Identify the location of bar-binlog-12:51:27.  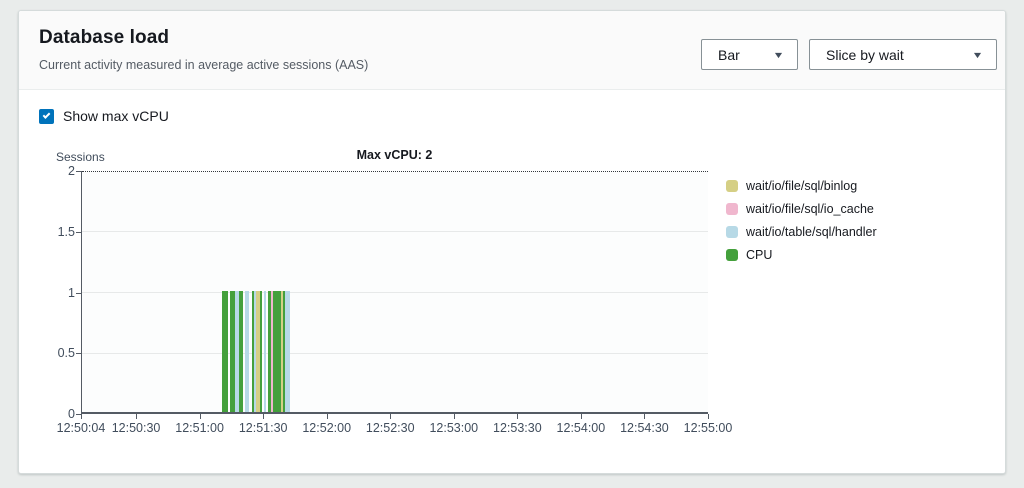
(258, 351).